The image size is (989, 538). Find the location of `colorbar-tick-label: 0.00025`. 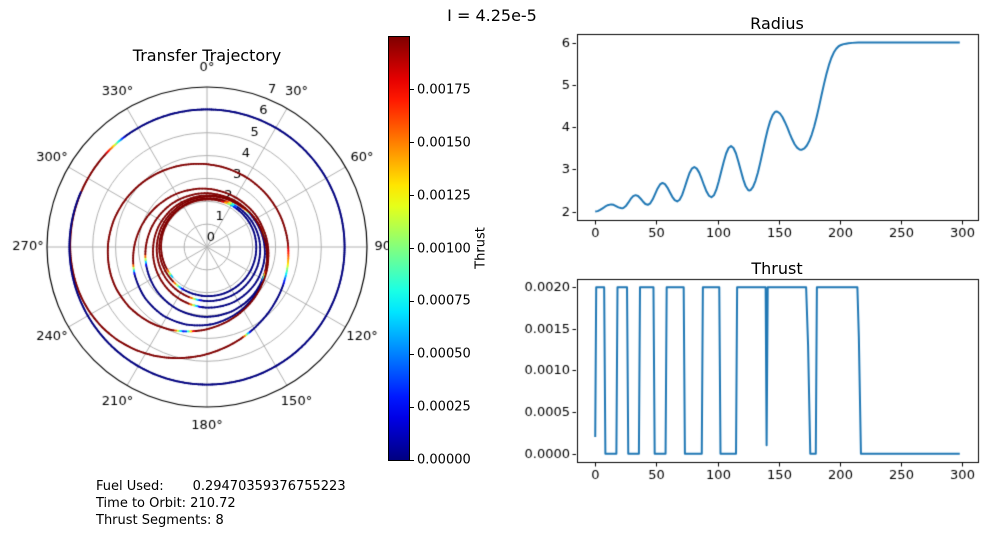

colorbar-tick-label: 0.00025 is located at coordinates (444, 407).